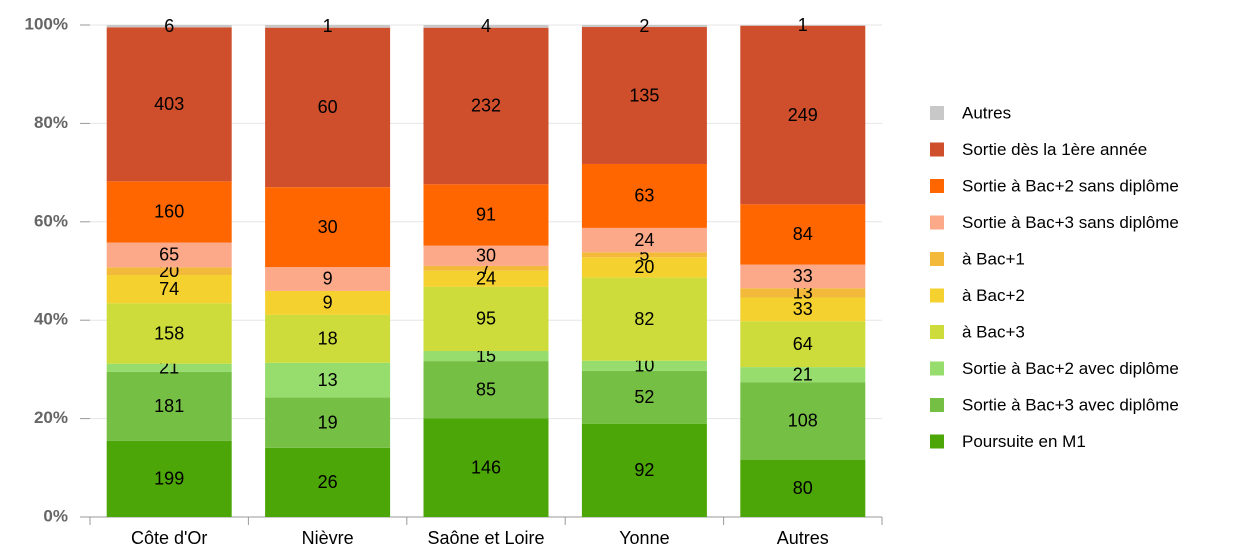  I want to click on data-label: 65, so click(169, 255).